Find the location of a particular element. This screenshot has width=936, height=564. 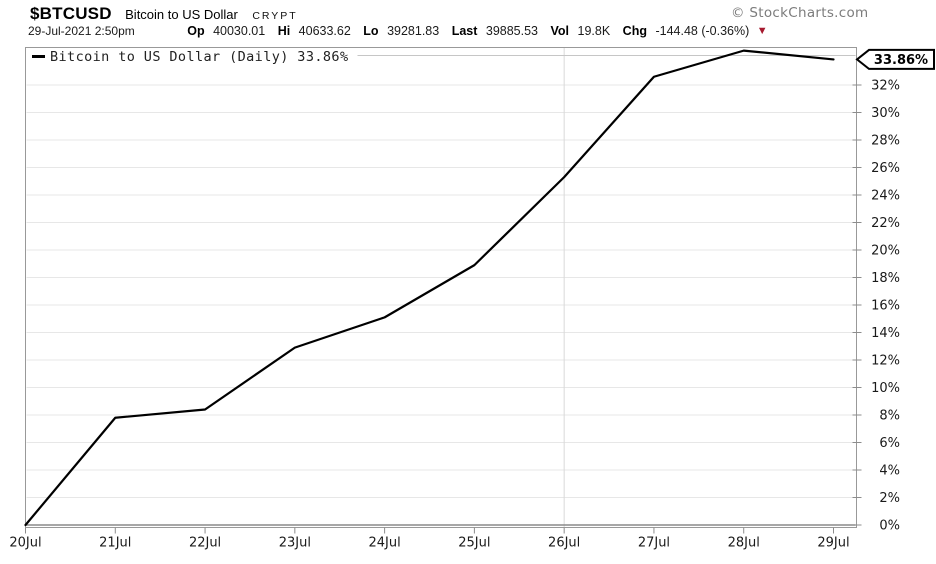

low-value: 39281.83 is located at coordinates (413, 31).